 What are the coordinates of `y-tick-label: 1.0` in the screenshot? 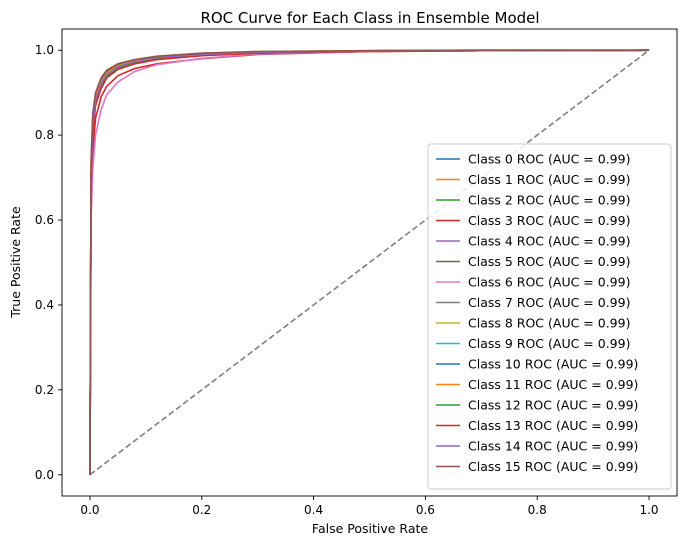 It's located at (44, 50).